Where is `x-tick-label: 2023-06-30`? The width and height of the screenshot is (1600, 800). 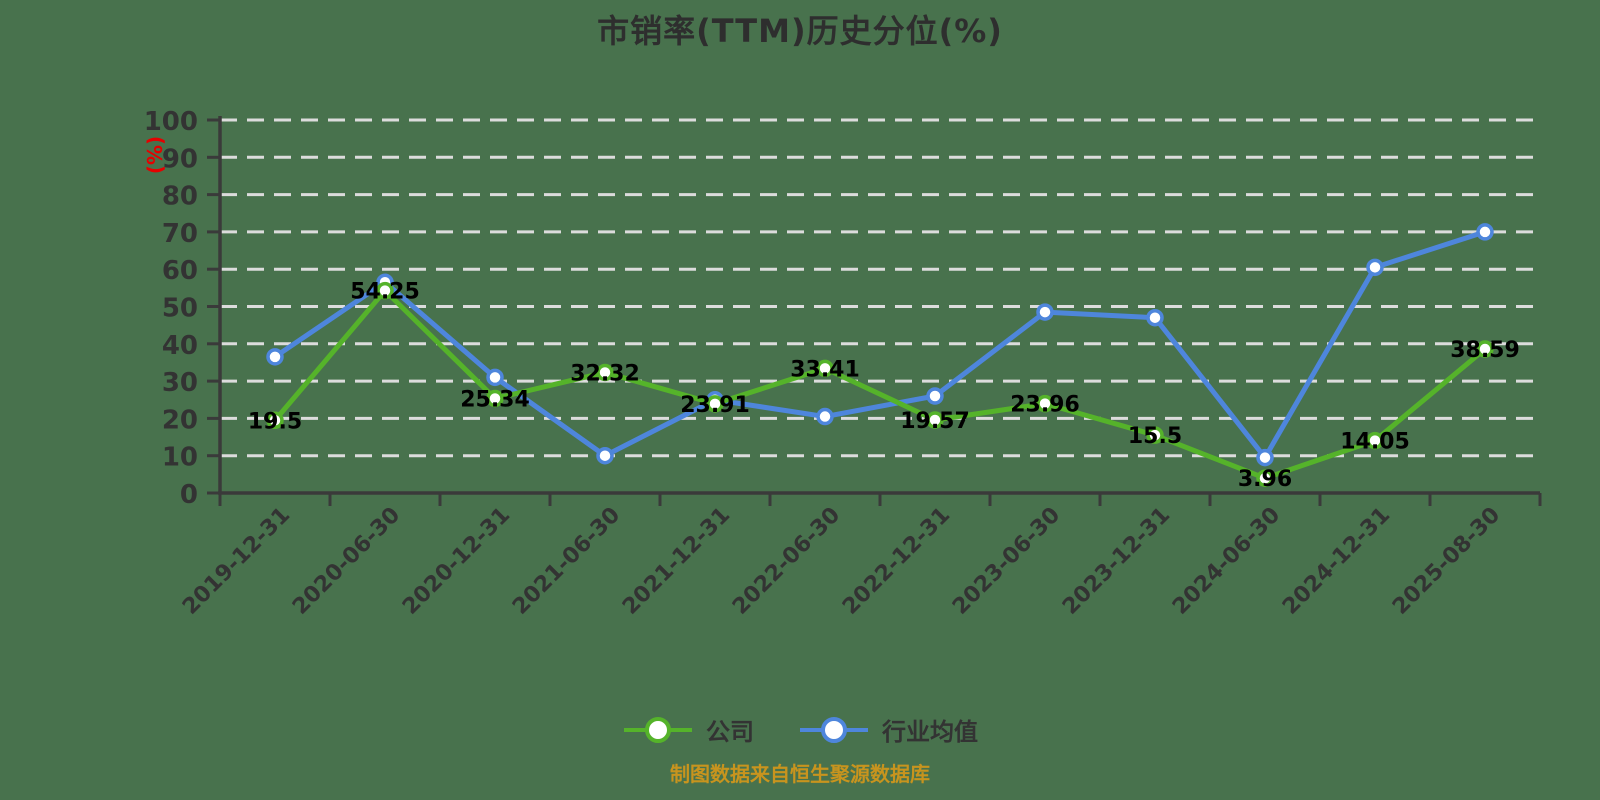
x-tick-label: 2023-06-30 is located at coordinates (1006, 561).